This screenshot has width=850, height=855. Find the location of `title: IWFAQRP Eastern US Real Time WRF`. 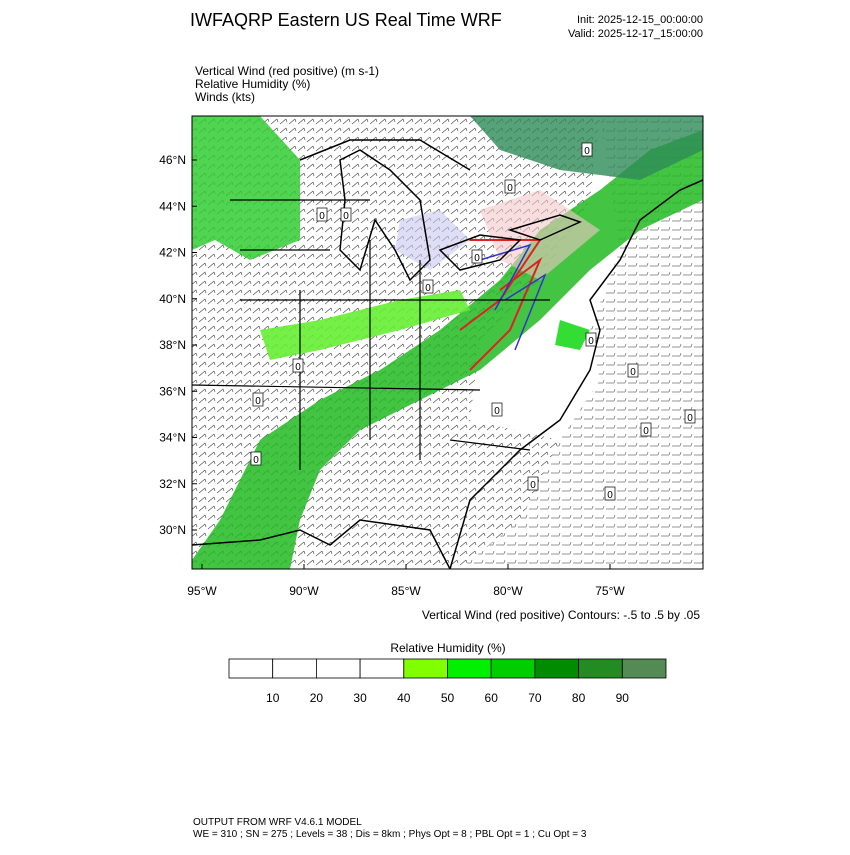

title: IWFAQRP Eastern US Real Time WRF is located at coordinates (346, 20).